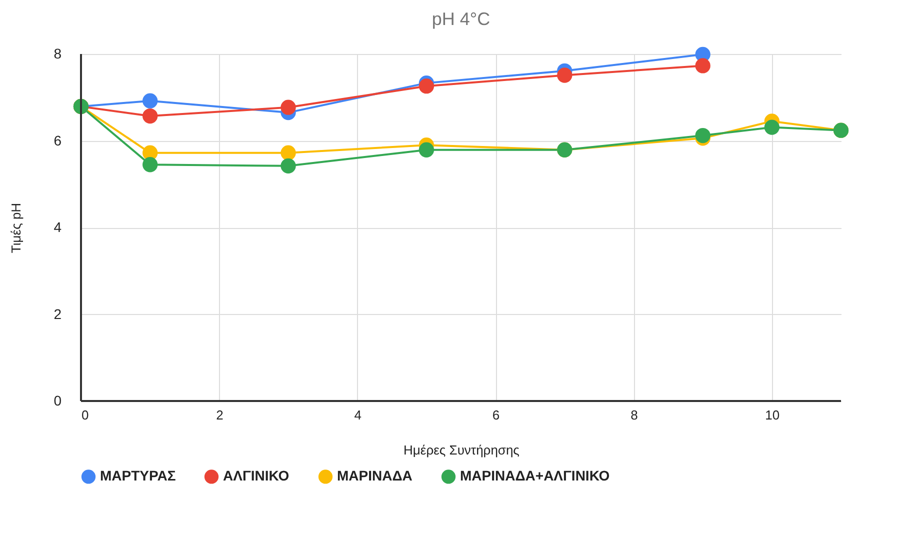  I want to click on y-tick-label: 4, so click(58, 227).